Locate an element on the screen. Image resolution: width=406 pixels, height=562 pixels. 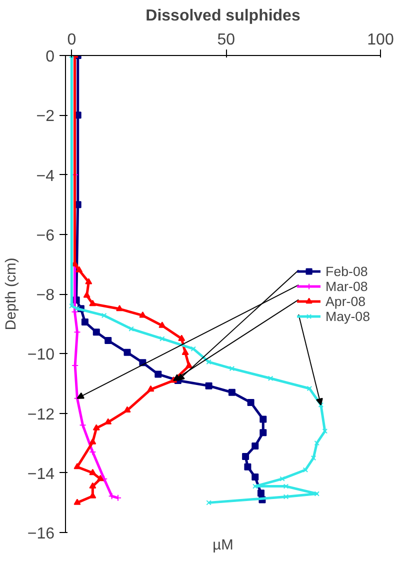
y-tick-label: −12 is located at coordinates (41, 415).